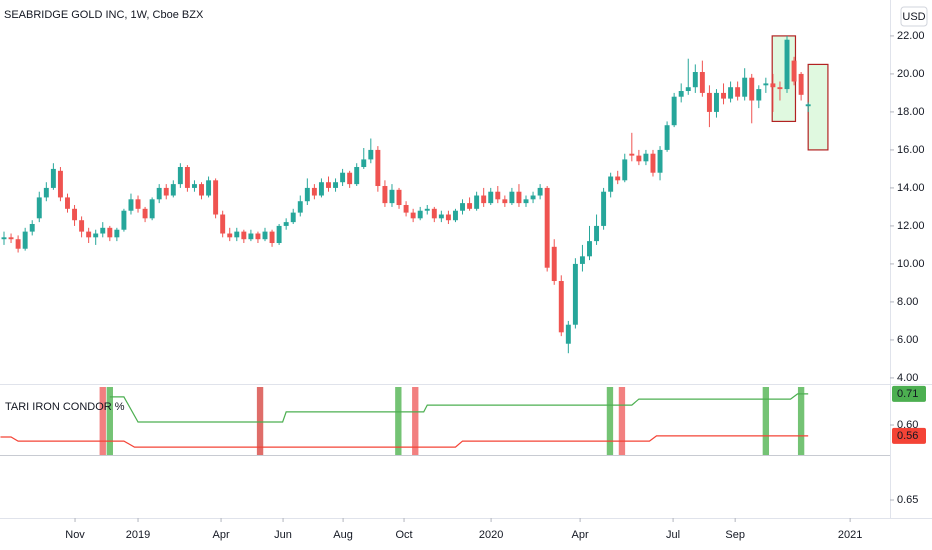 This screenshot has width=932, height=550. I want to click on indicator-line, so click(404, 441).